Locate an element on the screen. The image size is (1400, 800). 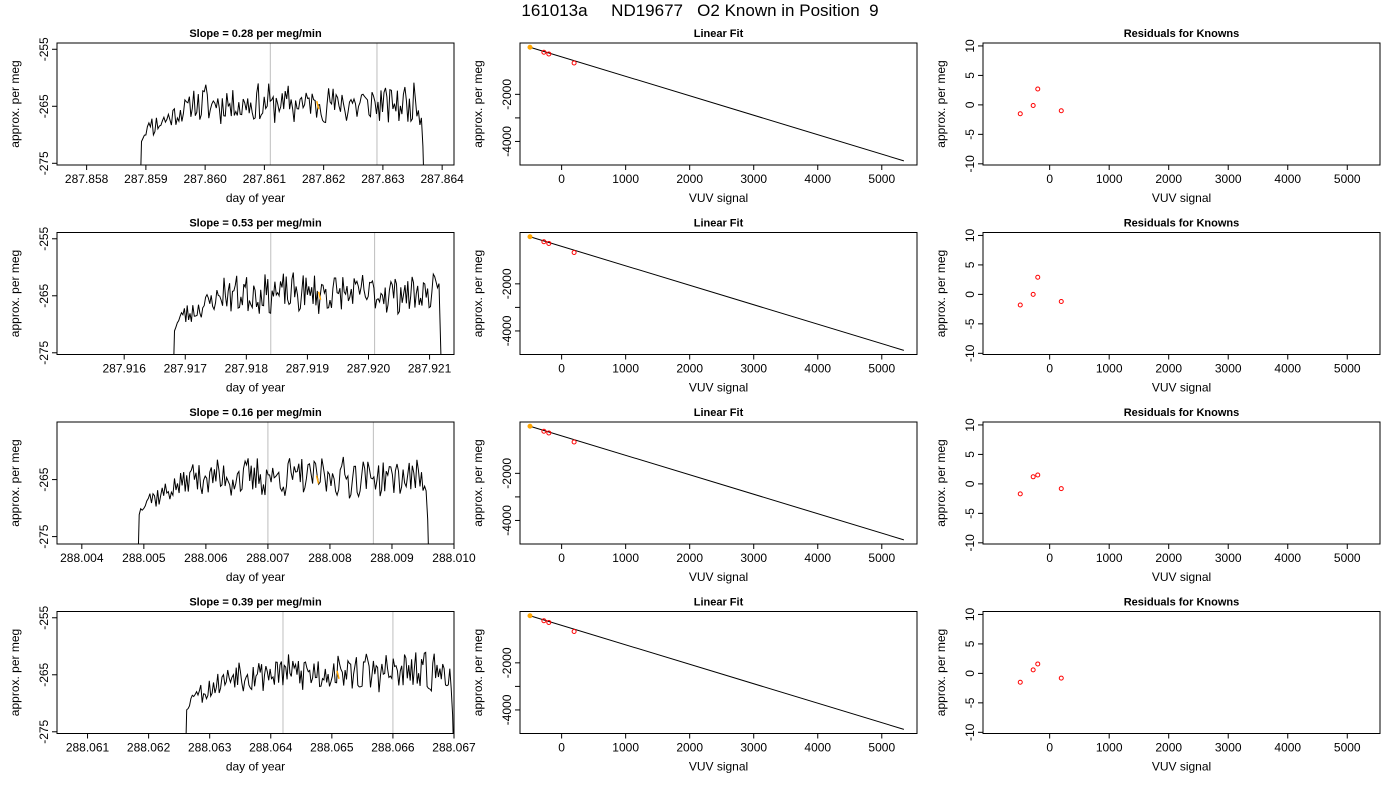
y-tick-label: 0 is located at coordinates (970, 294).